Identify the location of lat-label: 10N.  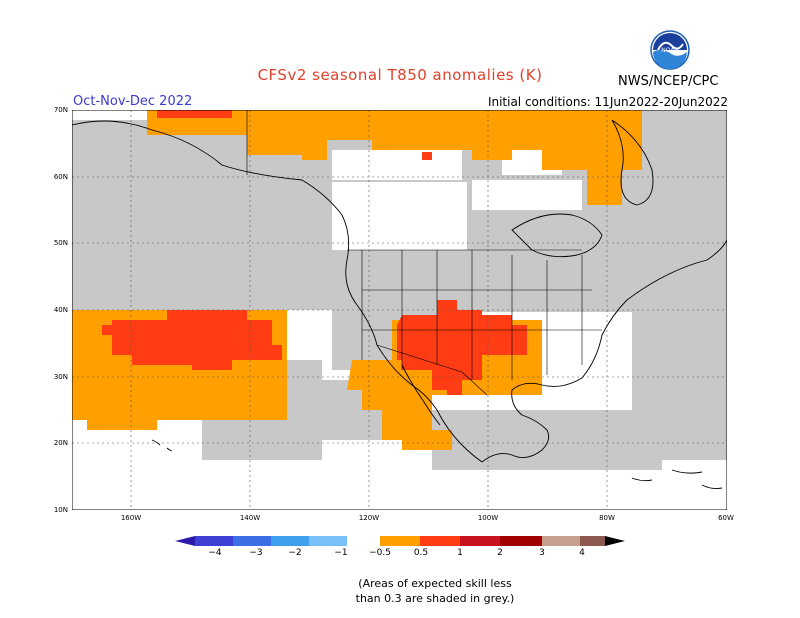
(60, 510).